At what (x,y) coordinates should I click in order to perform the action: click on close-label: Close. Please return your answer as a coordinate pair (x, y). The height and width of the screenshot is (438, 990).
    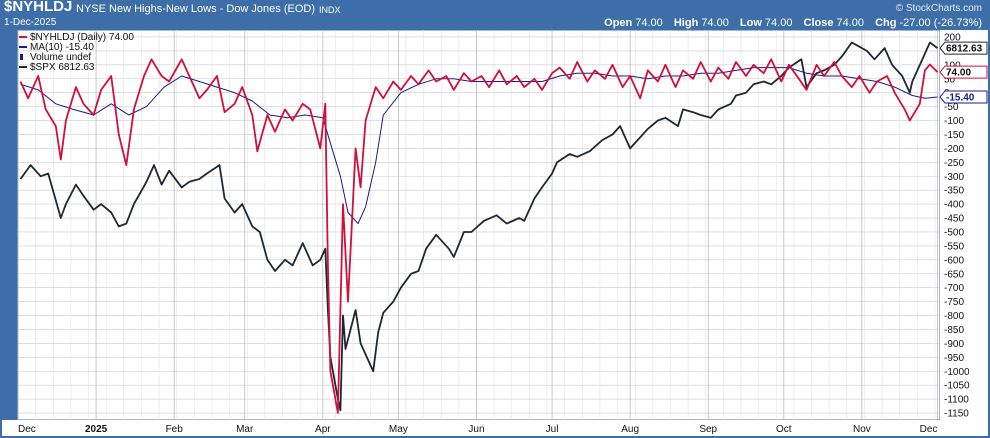
    Looking at the image, I should click on (818, 23).